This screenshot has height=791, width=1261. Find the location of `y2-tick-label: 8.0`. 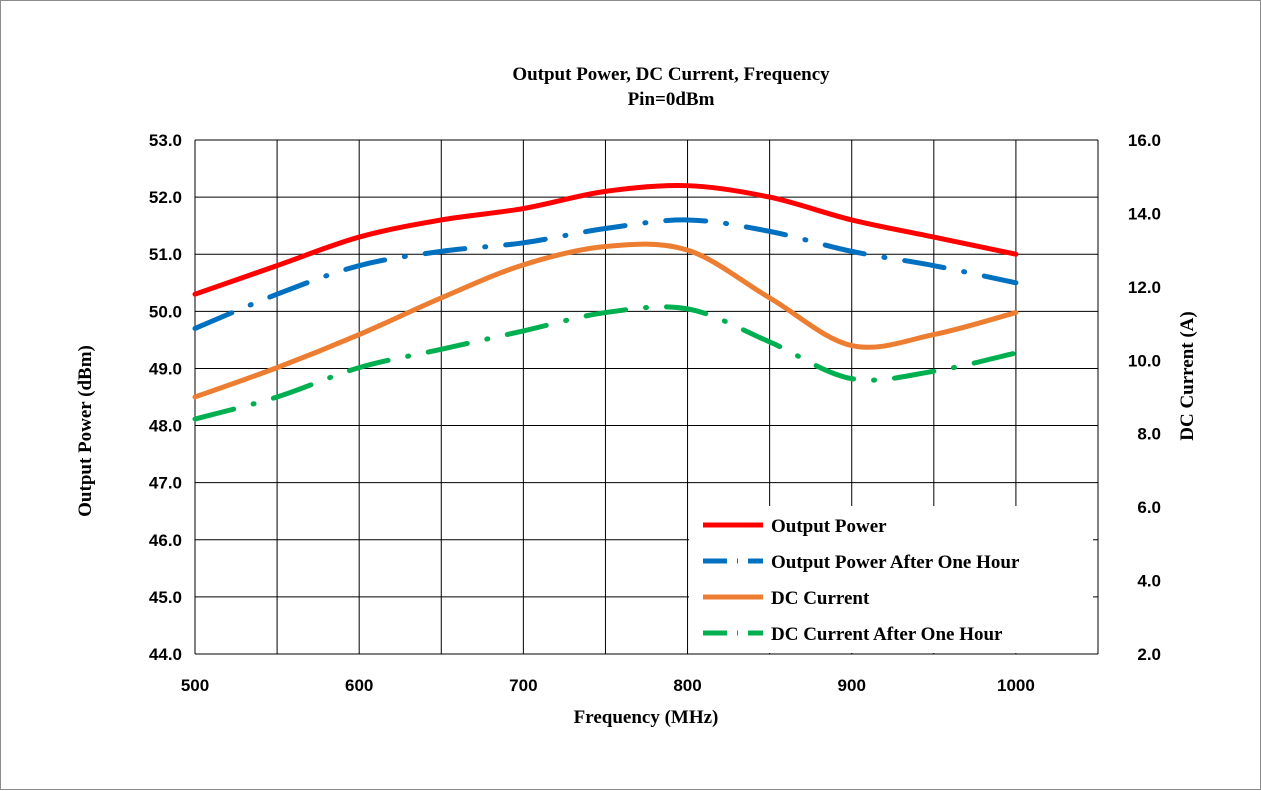

y2-tick-label: 8.0 is located at coordinates (1149, 434).